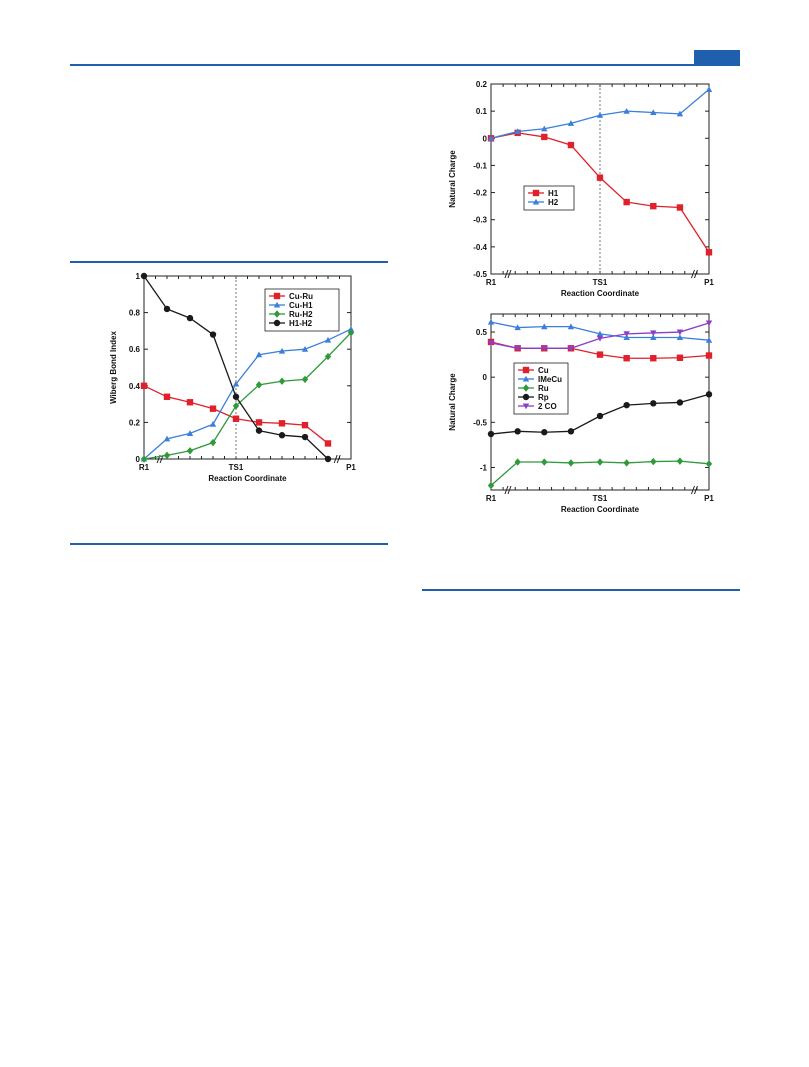 This screenshot has width=809, height=1067. I want to click on series-2-co, so click(600, 336).